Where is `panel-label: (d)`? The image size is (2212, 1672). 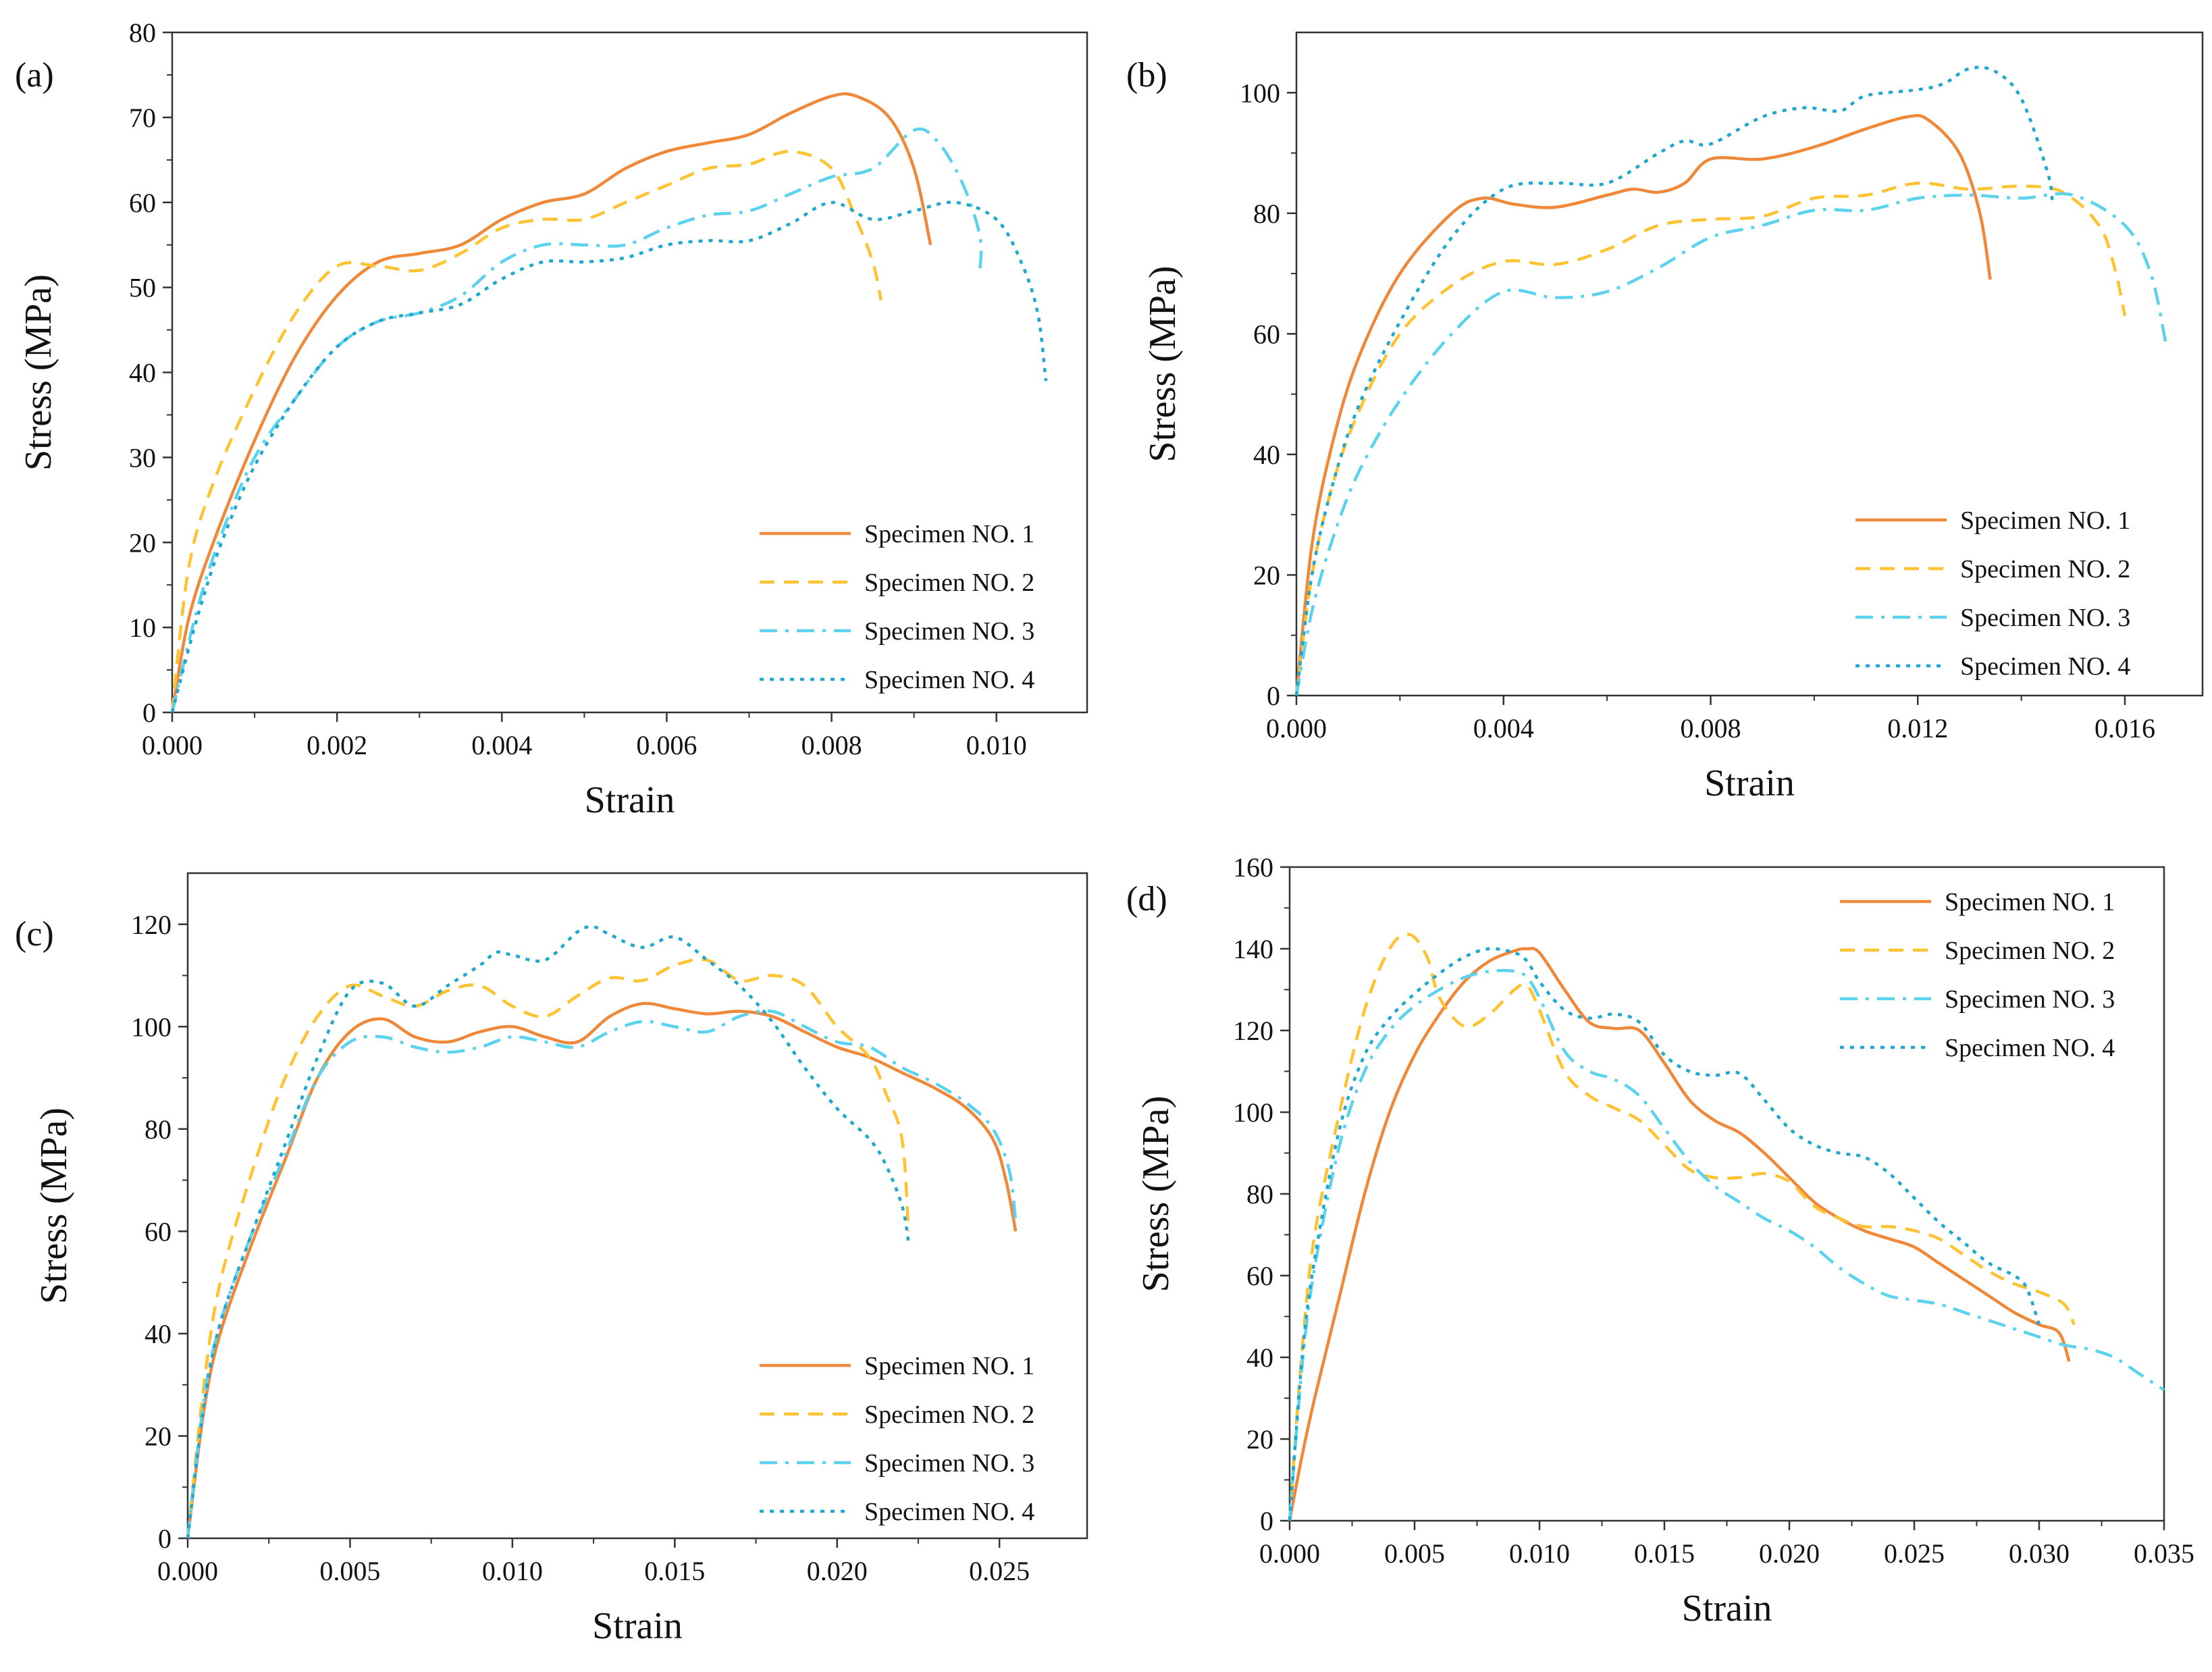
panel-label: (d) is located at coordinates (1146, 899).